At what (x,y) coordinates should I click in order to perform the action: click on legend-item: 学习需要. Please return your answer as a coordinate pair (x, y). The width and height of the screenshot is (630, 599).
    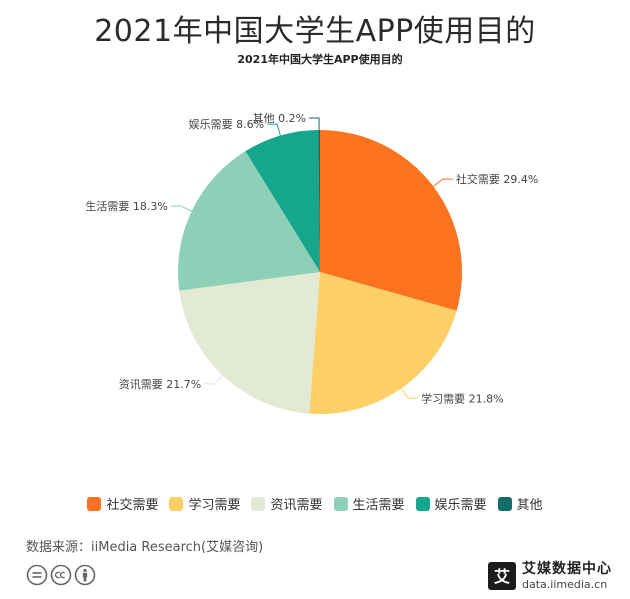
    Looking at the image, I should click on (204, 503).